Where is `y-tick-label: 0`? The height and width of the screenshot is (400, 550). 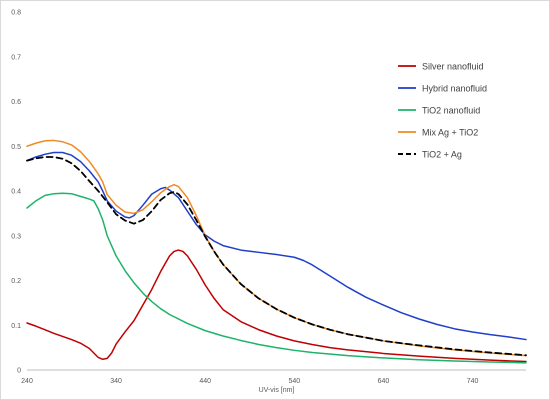
y-tick-label: 0 is located at coordinates (19, 371).